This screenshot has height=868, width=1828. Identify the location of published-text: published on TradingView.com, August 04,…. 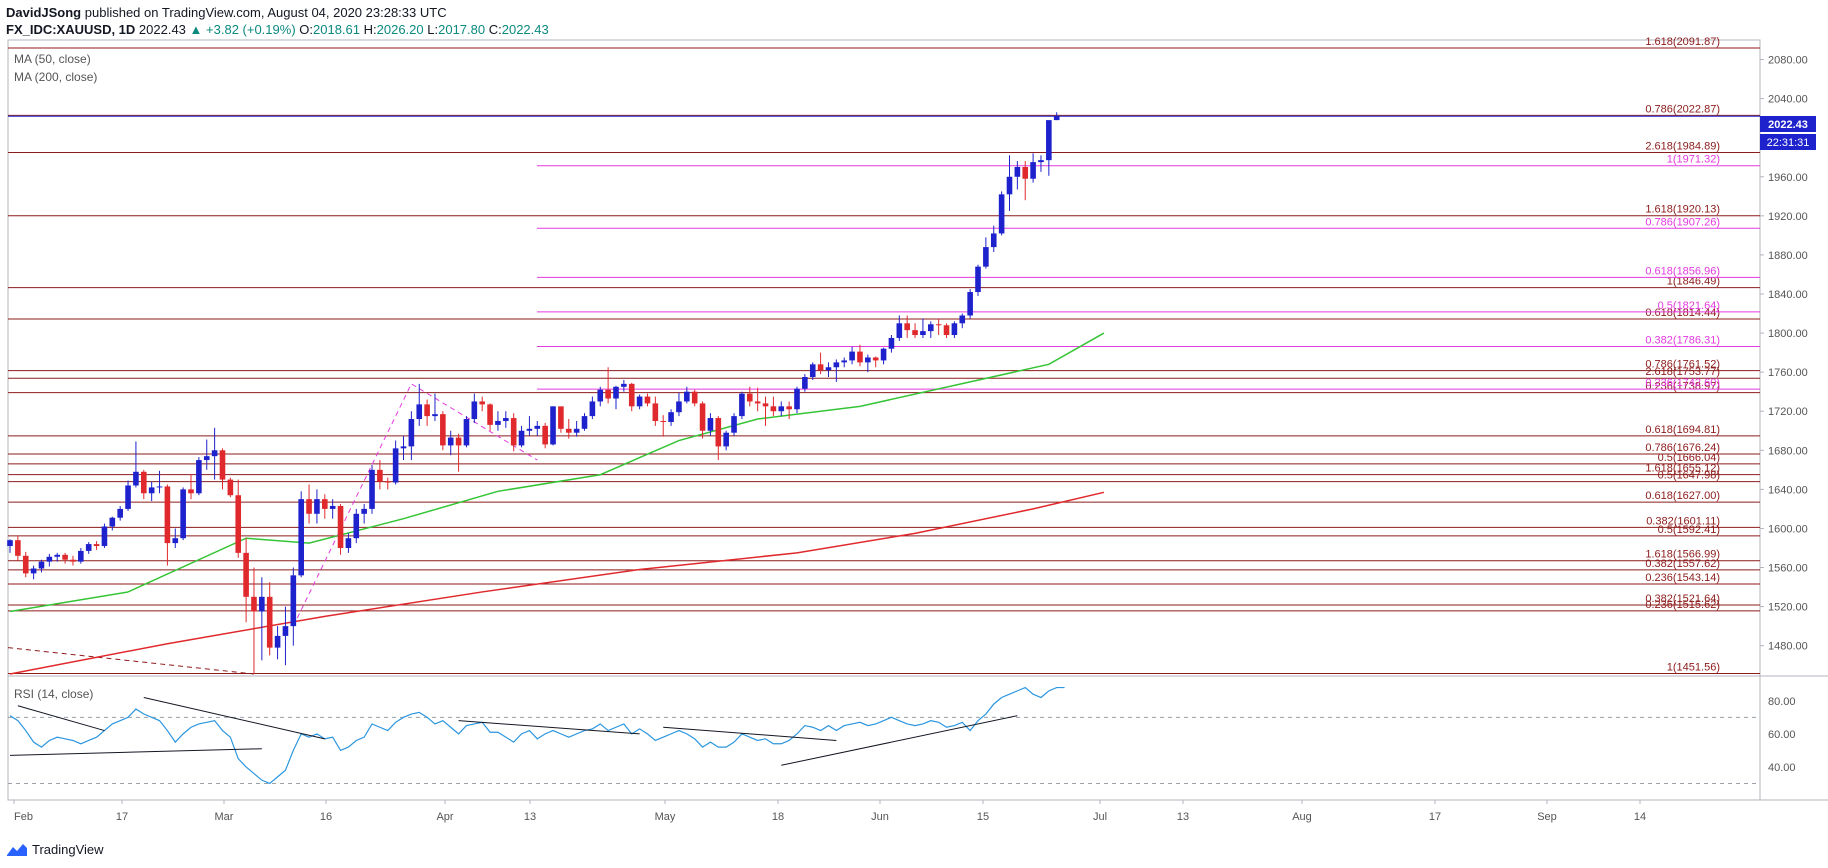
(265, 12).